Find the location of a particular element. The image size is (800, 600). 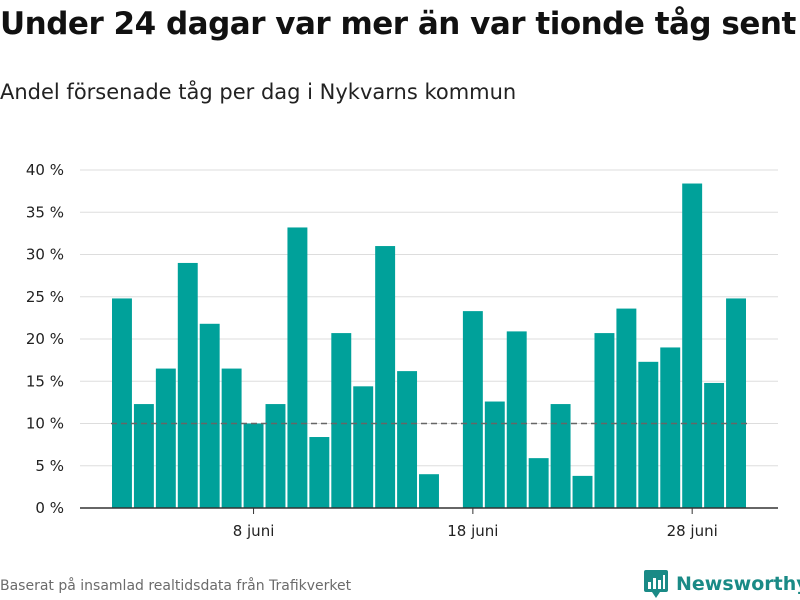

y-tick-label: 20 % is located at coordinates (45, 339).